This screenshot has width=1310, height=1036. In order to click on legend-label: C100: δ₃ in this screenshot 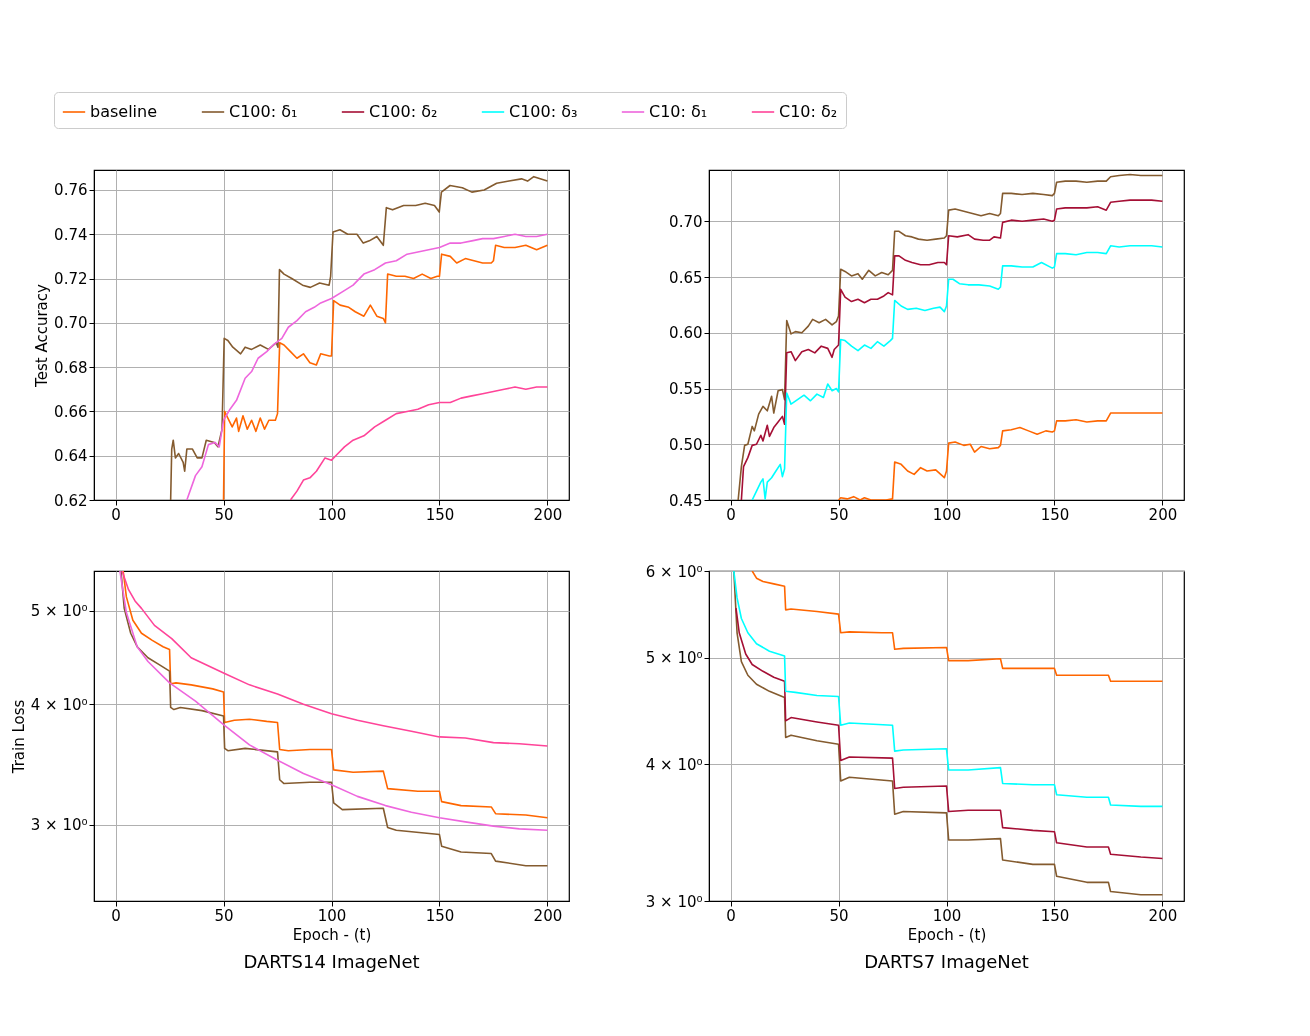, I will do `click(543, 111)`.